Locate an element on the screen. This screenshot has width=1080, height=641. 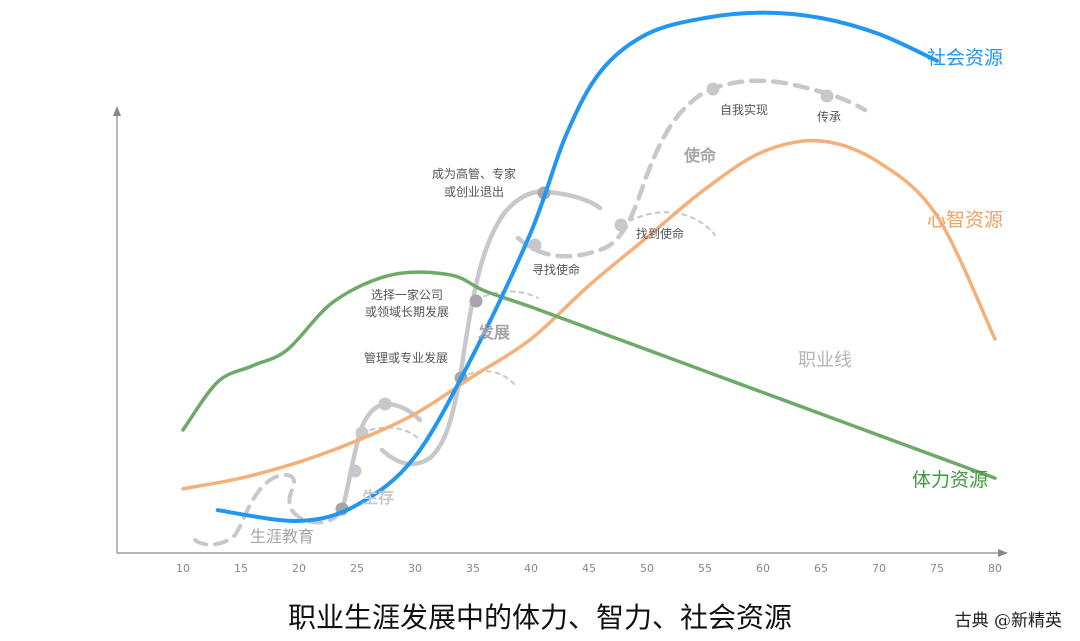
milestone-label-seek-mission: 寻找使命 is located at coordinates (556, 269).